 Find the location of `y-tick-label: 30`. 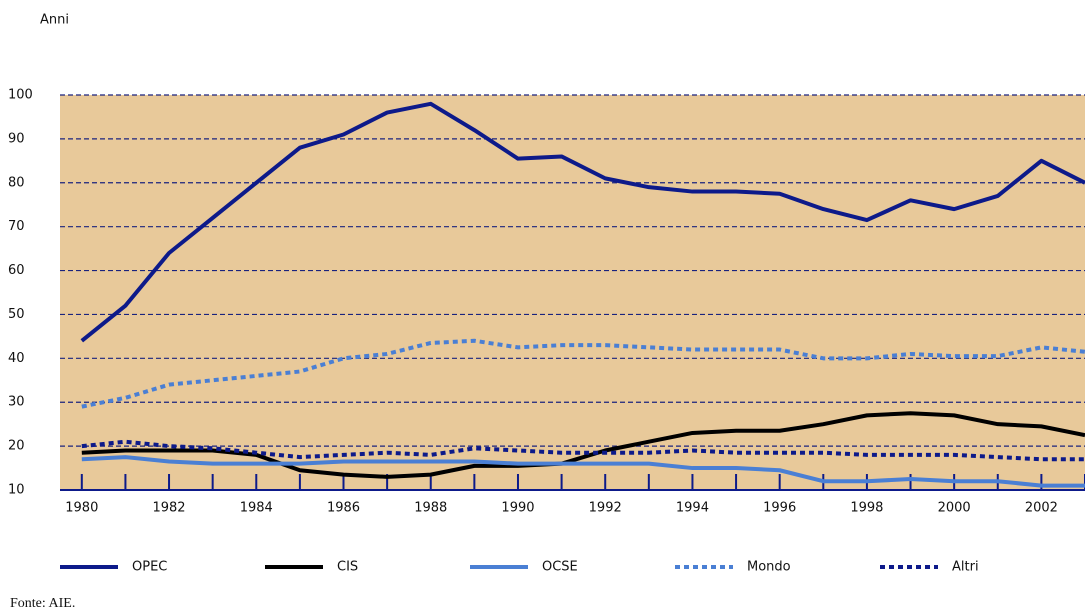

y-tick-label: 30 is located at coordinates (16, 402).